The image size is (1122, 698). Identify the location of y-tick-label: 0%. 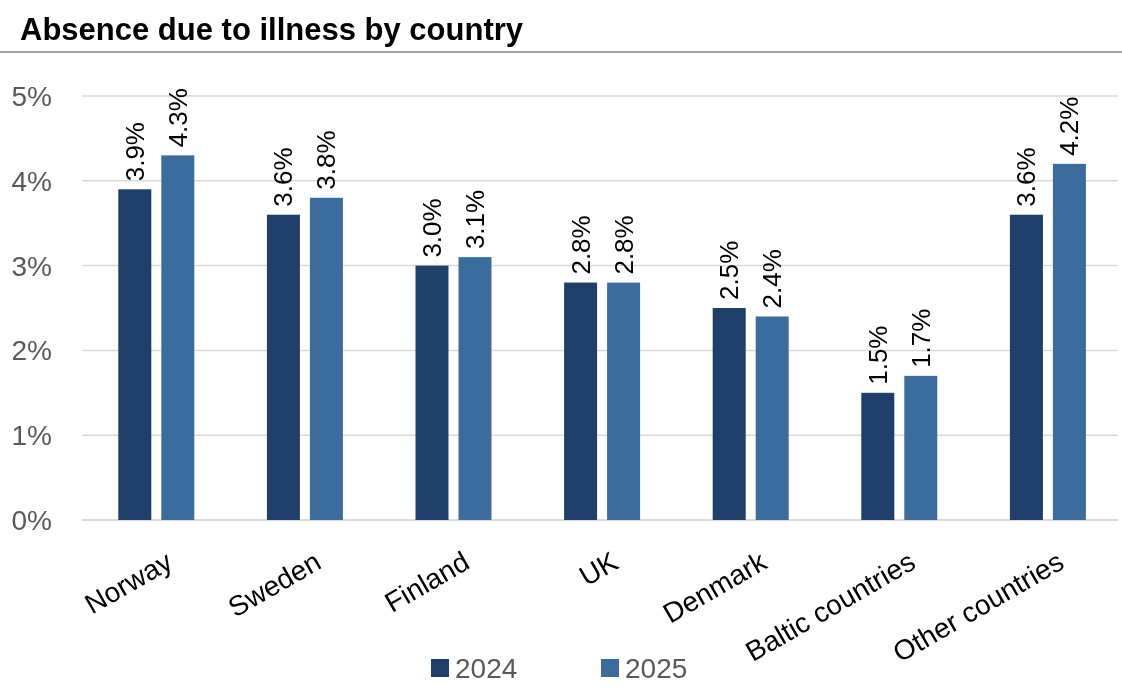
(31, 520).